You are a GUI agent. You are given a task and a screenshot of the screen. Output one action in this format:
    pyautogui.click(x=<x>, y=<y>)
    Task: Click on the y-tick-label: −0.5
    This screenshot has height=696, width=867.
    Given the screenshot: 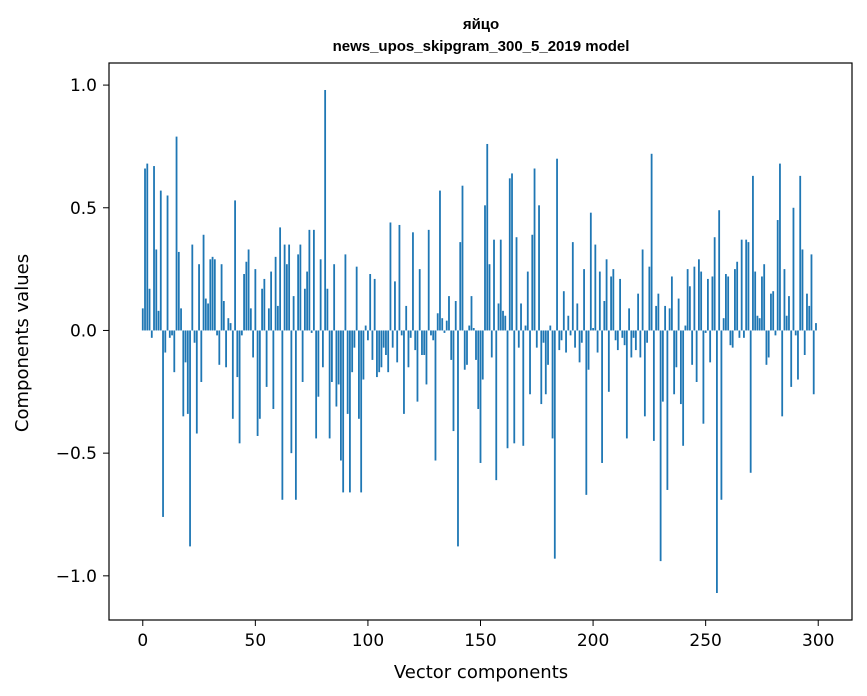 What is the action you would take?
    pyautogui.click(x=76, y=454)
    